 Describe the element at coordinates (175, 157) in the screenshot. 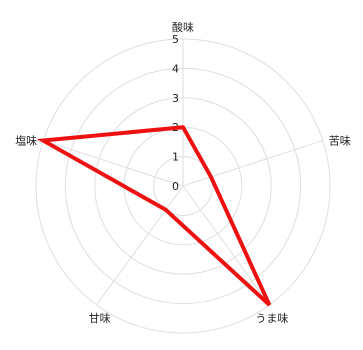

I see `tick-label-1: 1` at that location.